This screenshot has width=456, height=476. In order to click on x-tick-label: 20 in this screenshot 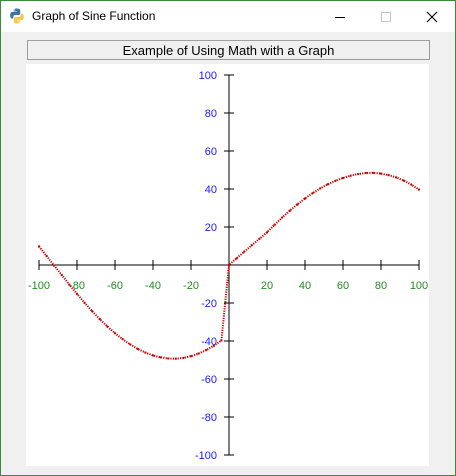, I will do `click(267, 286)`.